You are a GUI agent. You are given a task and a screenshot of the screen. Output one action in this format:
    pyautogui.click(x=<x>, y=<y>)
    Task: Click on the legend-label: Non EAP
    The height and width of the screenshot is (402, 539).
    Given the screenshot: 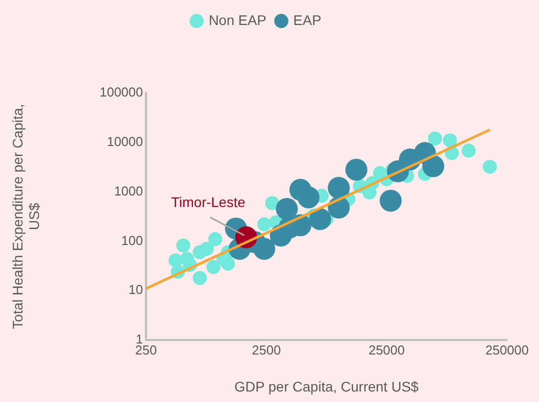 What is the action you would take?
    pyautogui.click(x=237, y=20)
    